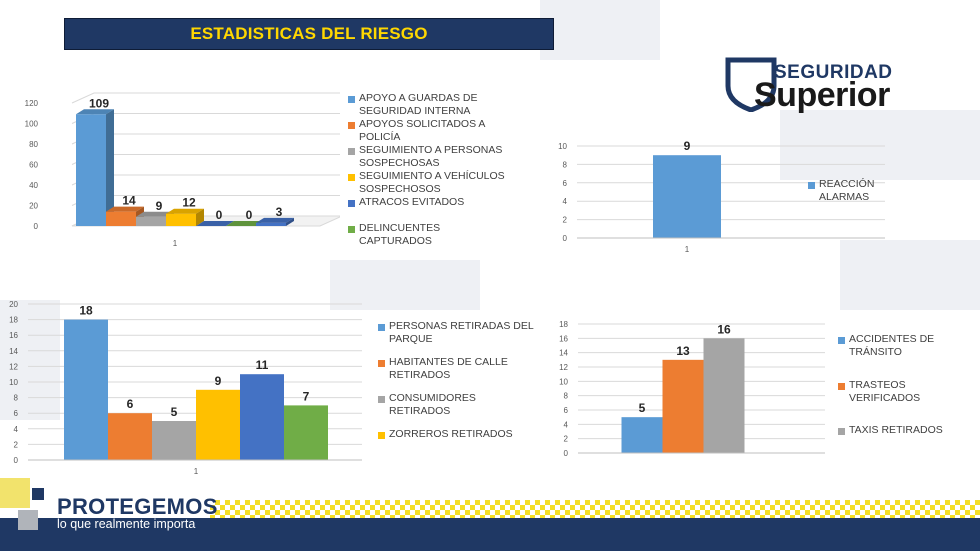 Image resolution: width=980 pixels, height=551 pixels. What do you see at coordinates (33, 165) in the screenshot?
I see `y-tick-label: 60` at bounding box center [33, 165].